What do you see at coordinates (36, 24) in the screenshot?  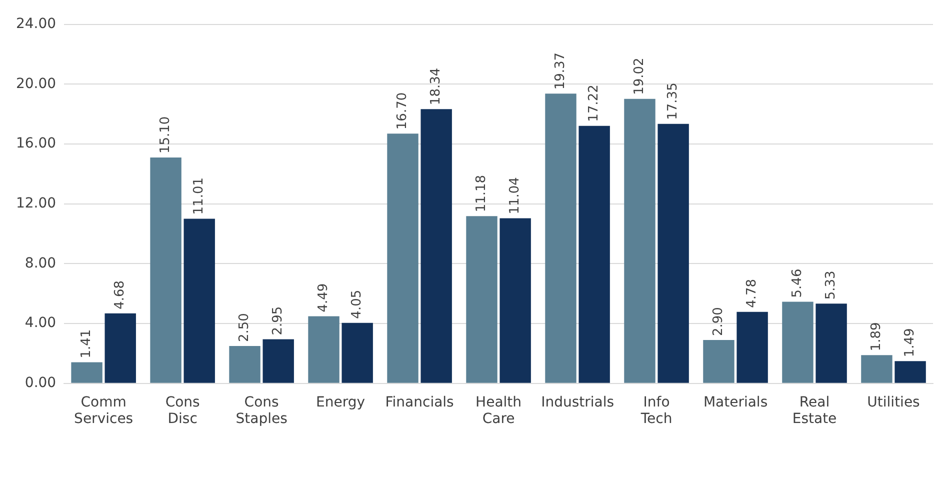 I see `y-tick-label: 24.00` at bounding box center [36, 24].